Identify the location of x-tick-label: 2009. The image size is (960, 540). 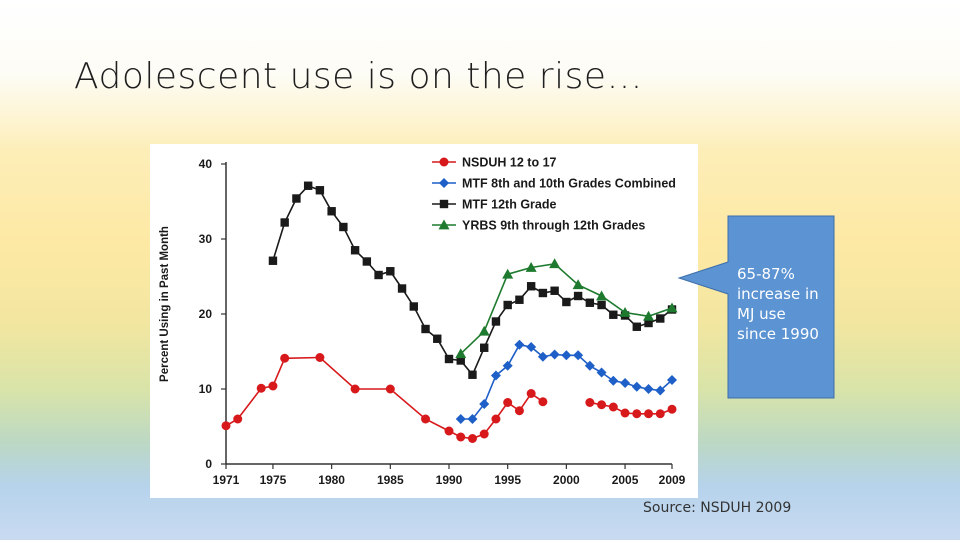
(672, 480).